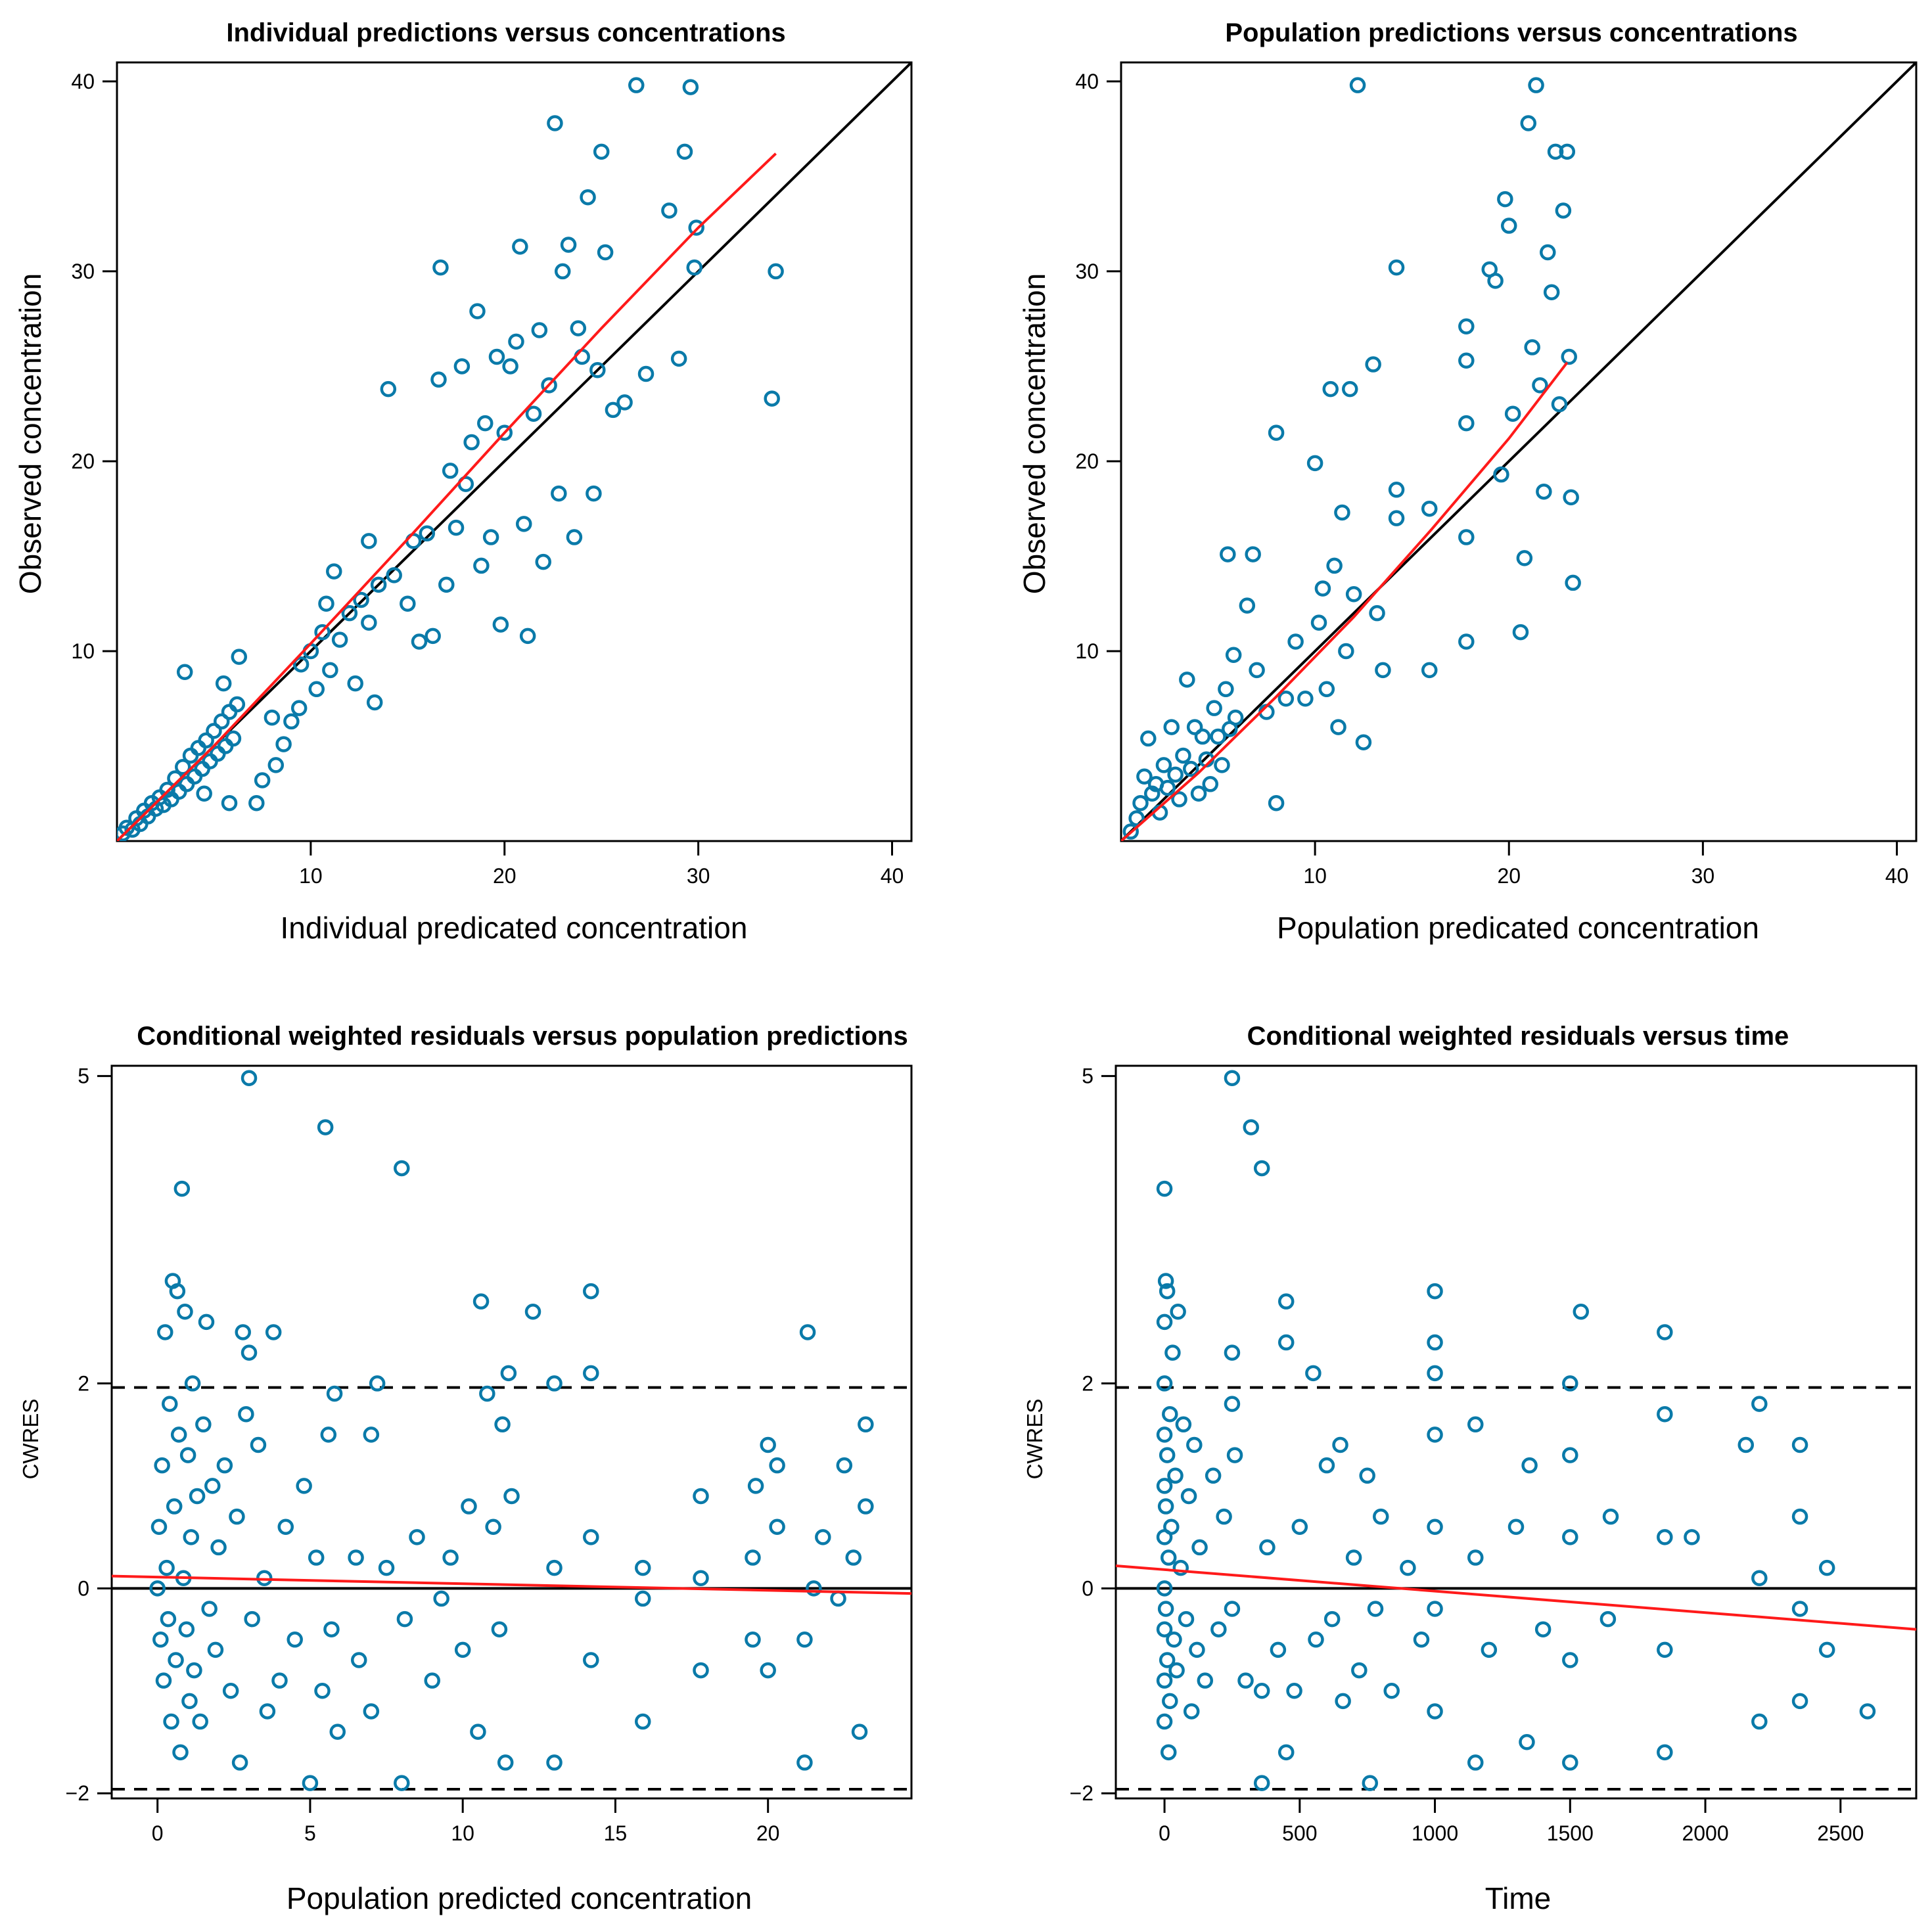  I want to click on y-tick-label: 10, so click(83, 651).